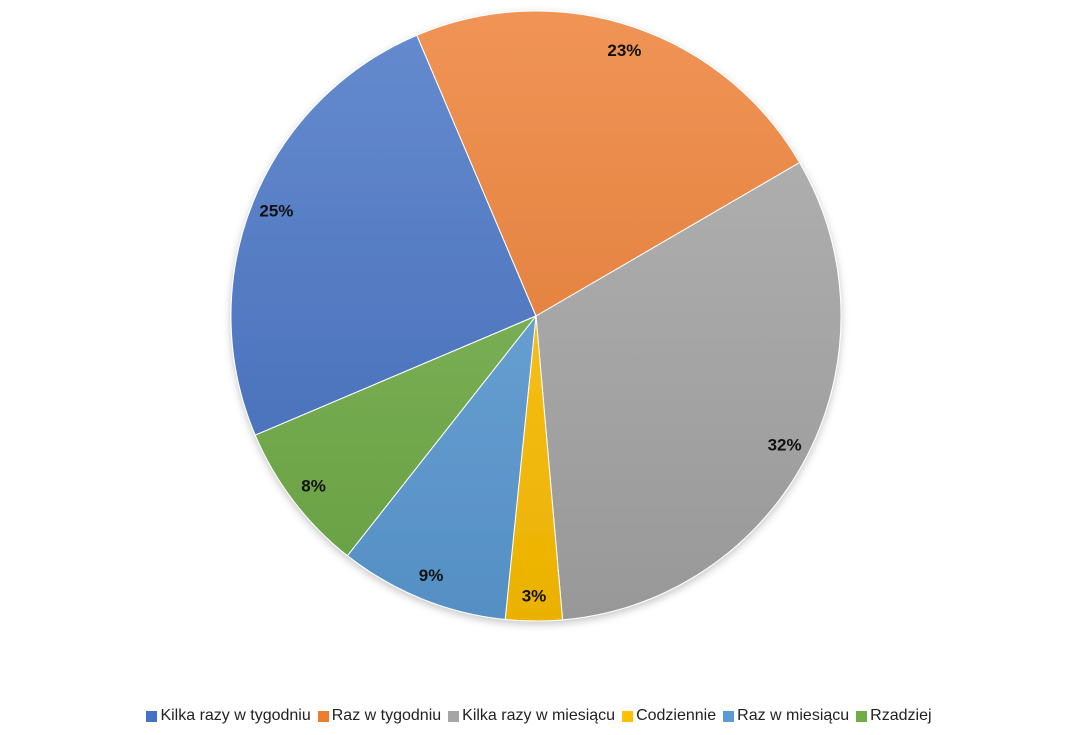  What do you see at coordinates (313, 486) in the screenshot?
I see `pie-data-label-6: 8%` at bounding box center [313, 486].